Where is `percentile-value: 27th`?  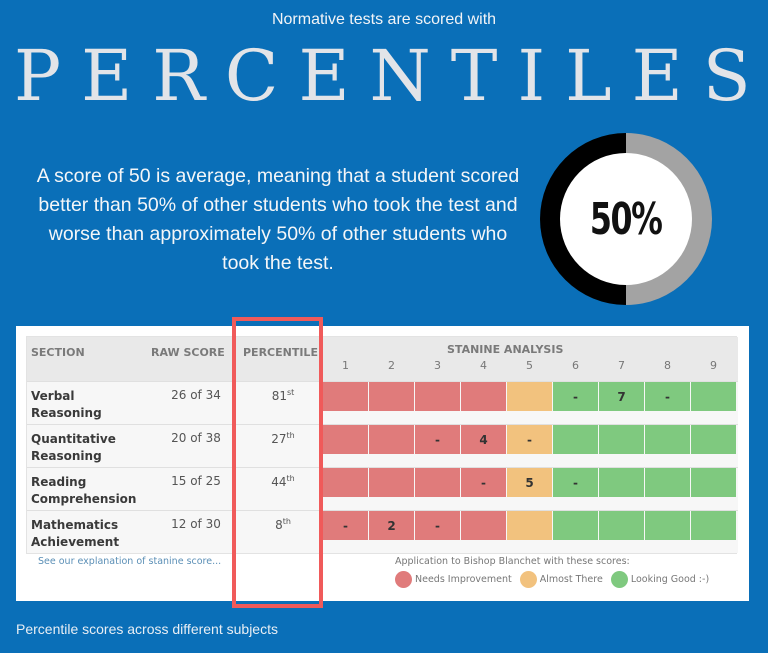
percentile-value: 27th is located at coordinates (283, 438).